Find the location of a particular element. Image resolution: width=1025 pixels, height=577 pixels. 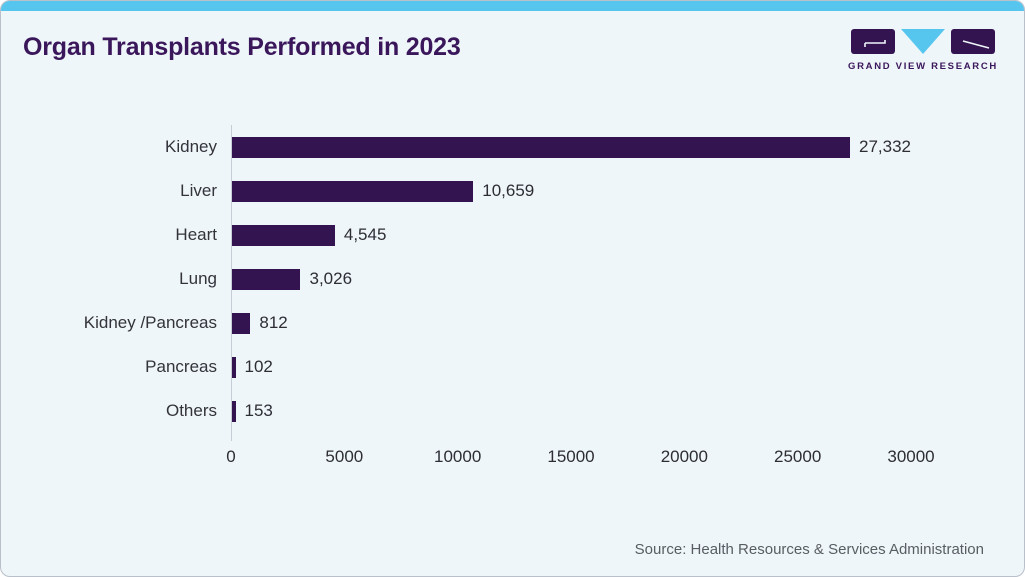

bar-value-label: 153 is located at coordinates (258, 410).